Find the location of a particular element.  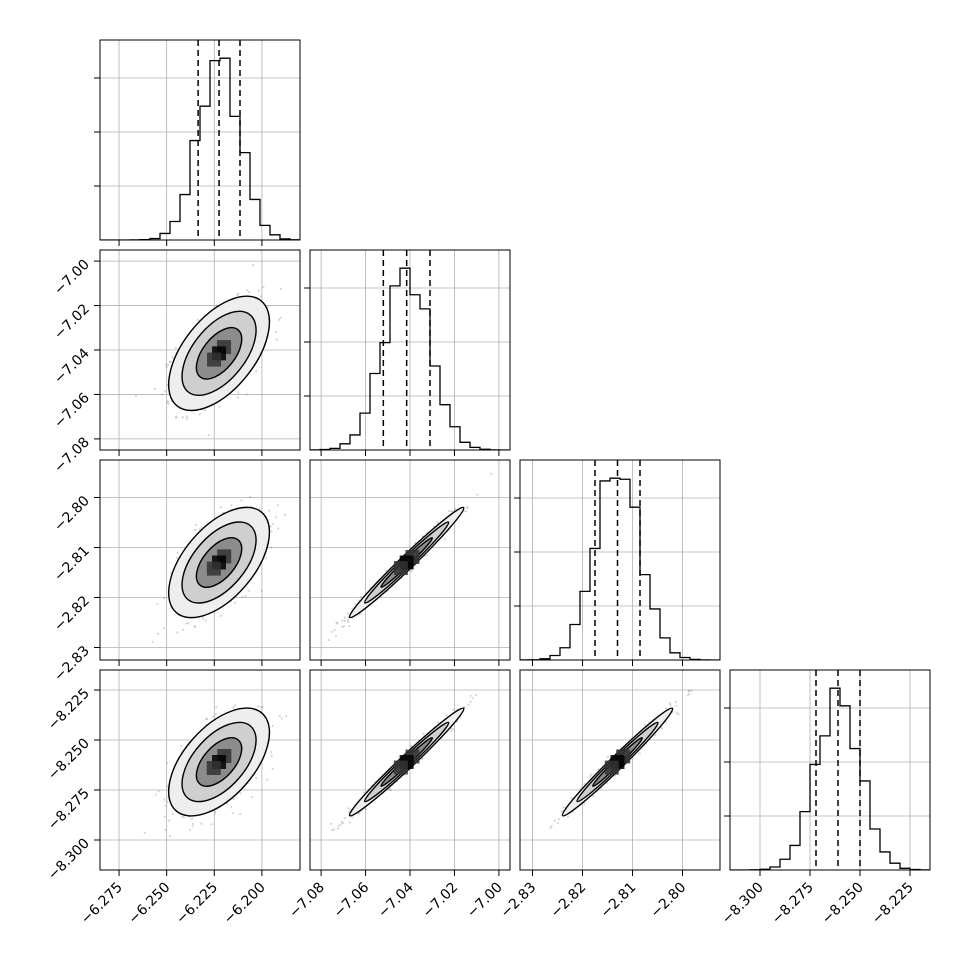

y-tick-label: −7.04 is located at coordinates (72, 366).